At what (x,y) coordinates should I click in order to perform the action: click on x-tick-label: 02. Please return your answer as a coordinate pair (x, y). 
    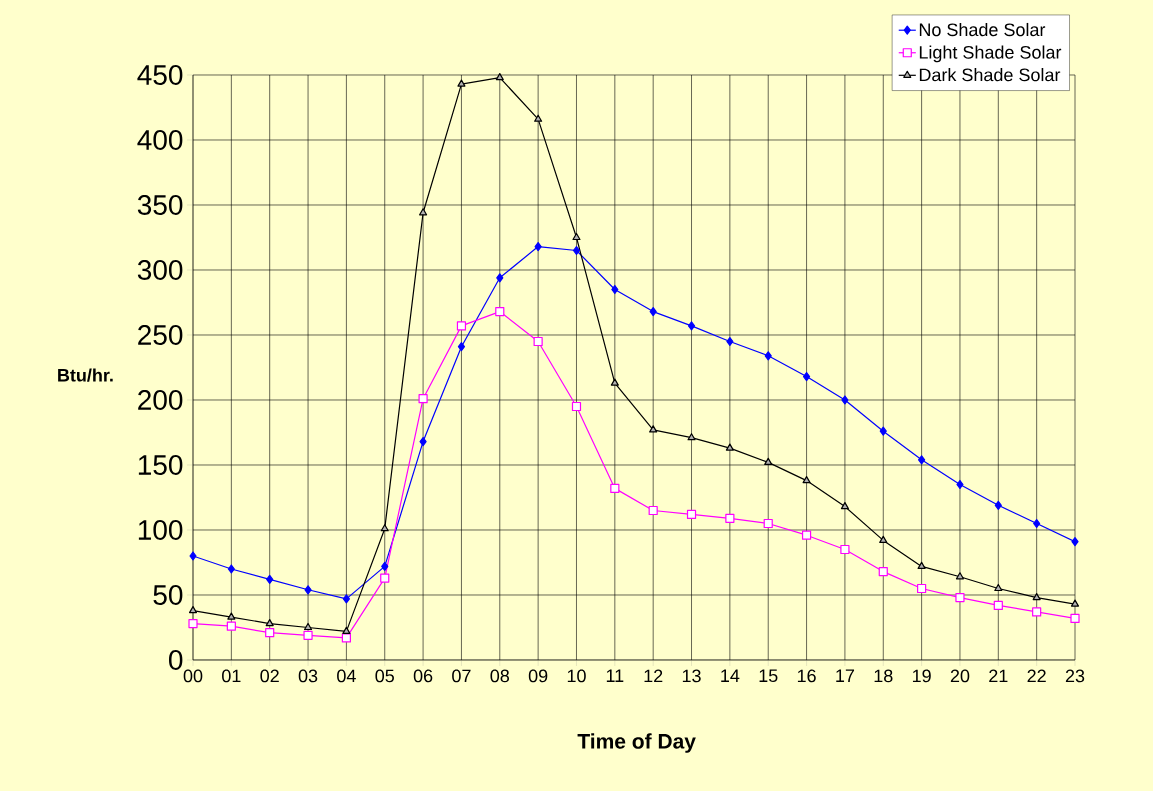
    Looking at the image, I should click on (269, 676).